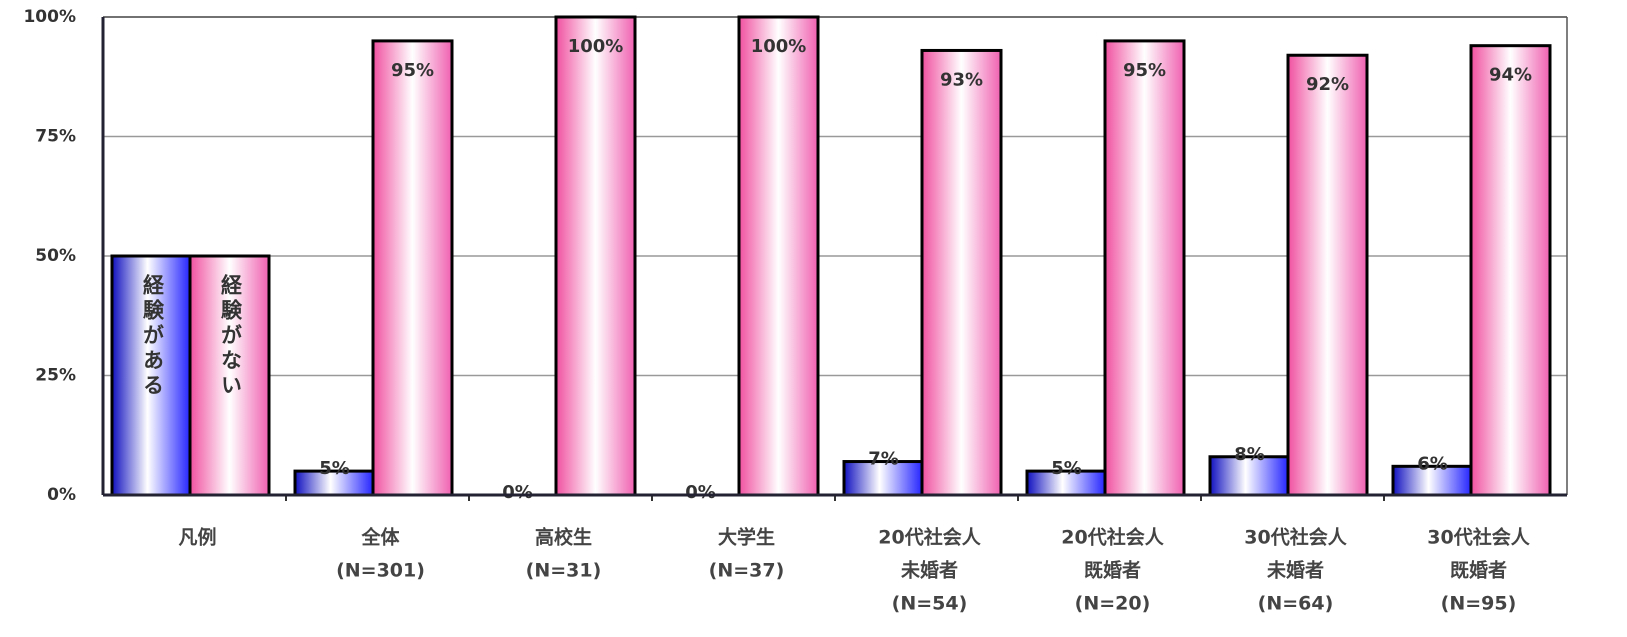 The height and width of the screenshot is (637, 1627). What do you see at coordinates (747, 571) in the screenshot?
I see `x-tick-label: (N=37)` at bounding box center [747, 571].